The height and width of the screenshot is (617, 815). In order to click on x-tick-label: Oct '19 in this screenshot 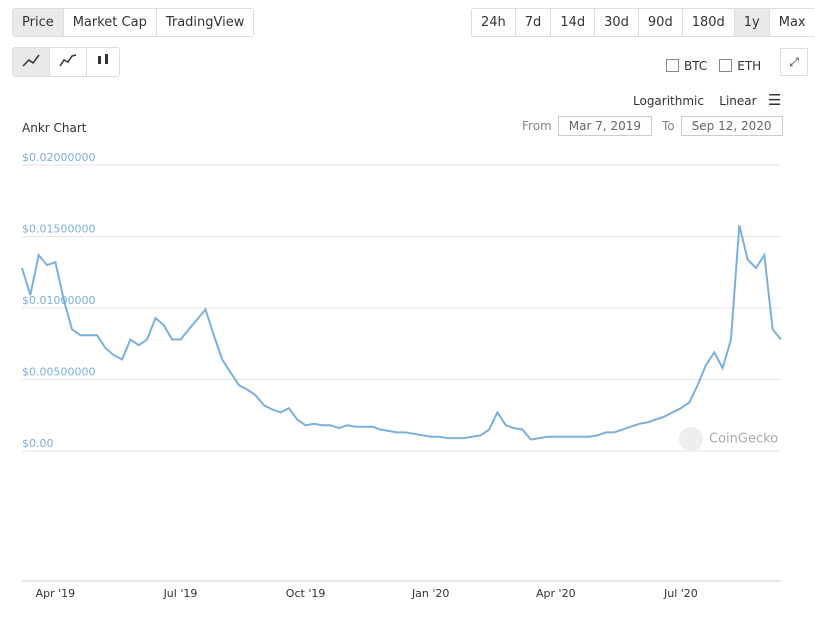, I will do `click(306, 593)`.